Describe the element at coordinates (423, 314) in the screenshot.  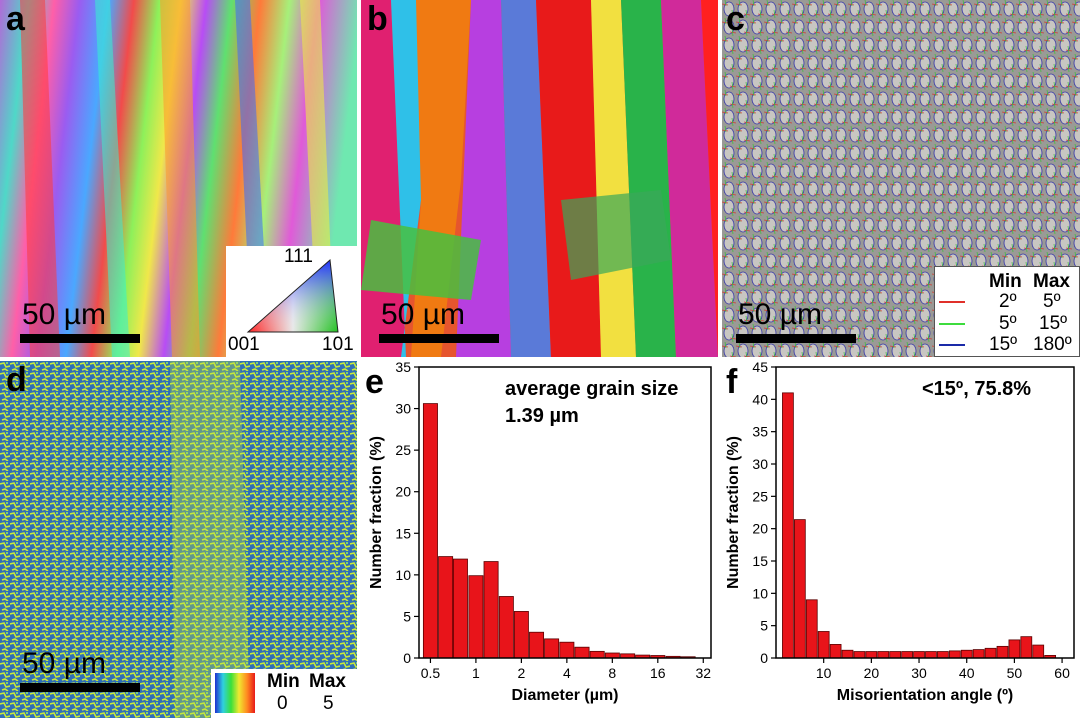
I see `scale-bar-label-b: 50 µm` at that location.